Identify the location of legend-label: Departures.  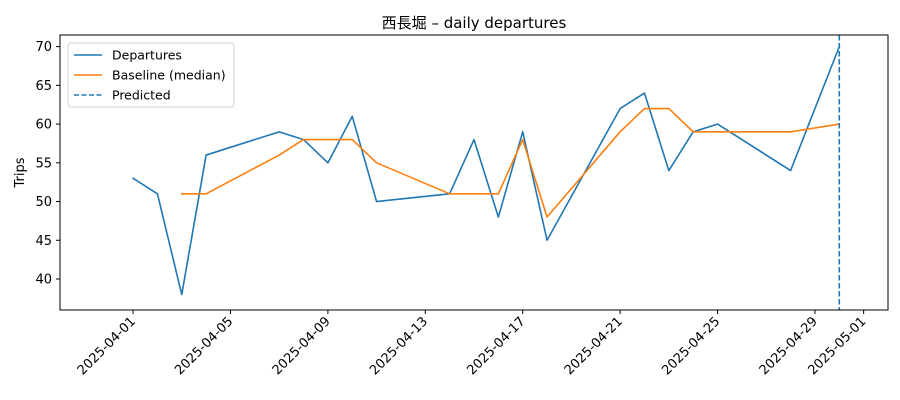
(147, 55).